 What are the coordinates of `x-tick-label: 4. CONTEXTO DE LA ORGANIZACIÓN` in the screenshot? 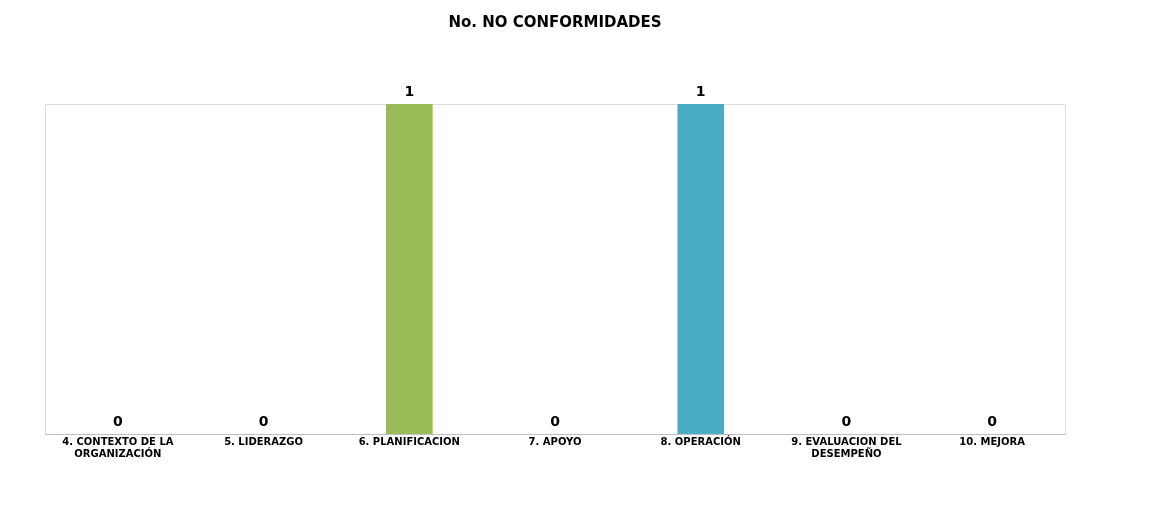 It's located at (118, 447).